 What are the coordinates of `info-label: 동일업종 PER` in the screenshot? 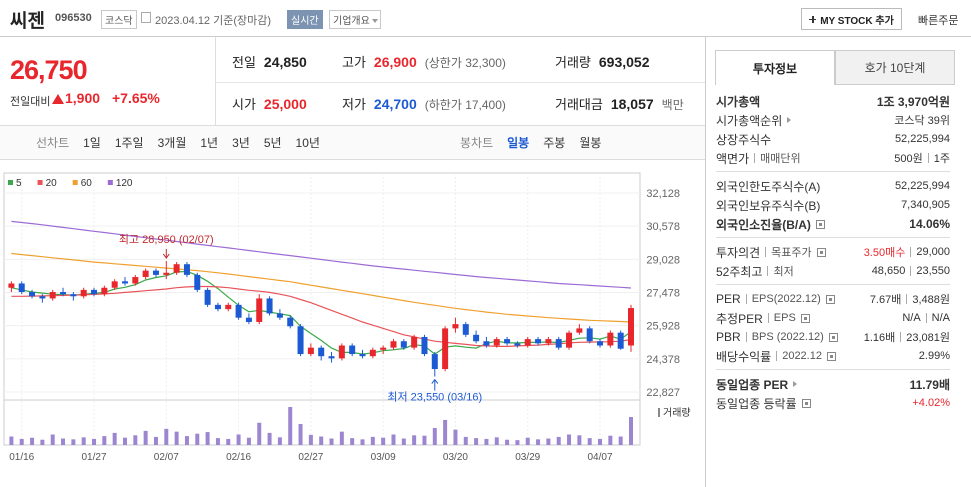 It's located at (752, 384).